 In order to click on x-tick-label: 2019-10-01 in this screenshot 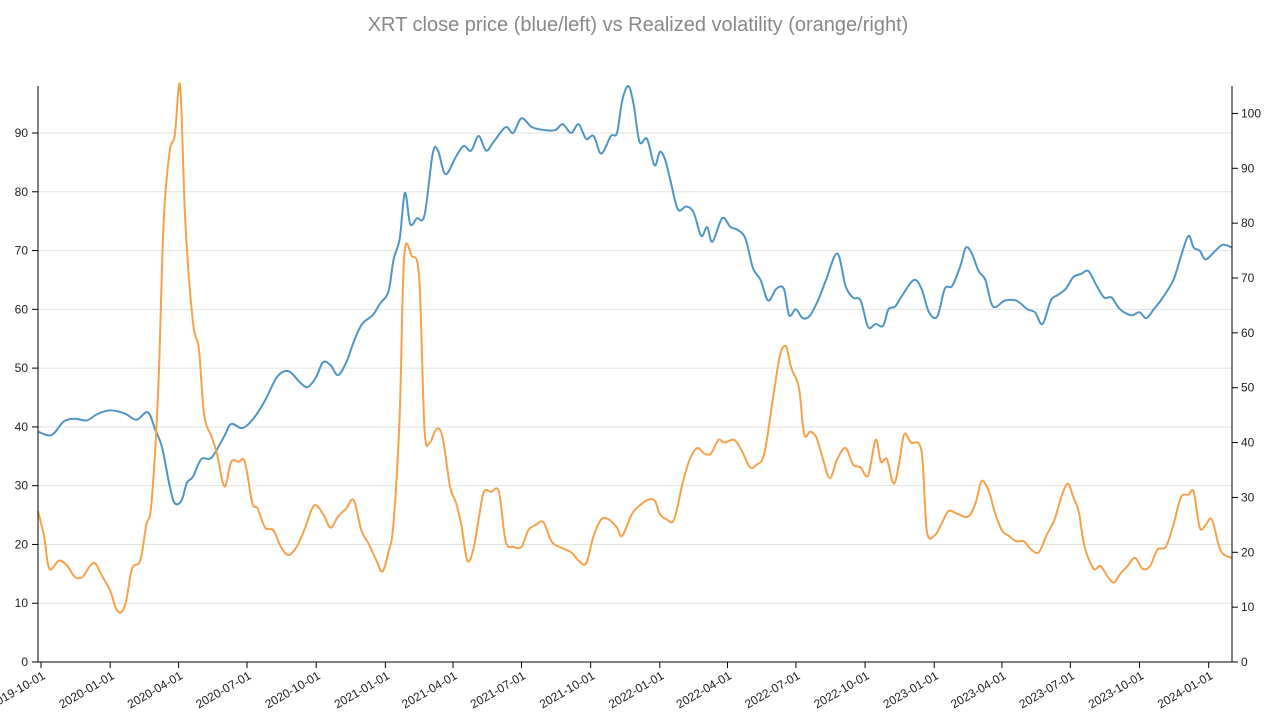, I will do `click(24, 689)`.